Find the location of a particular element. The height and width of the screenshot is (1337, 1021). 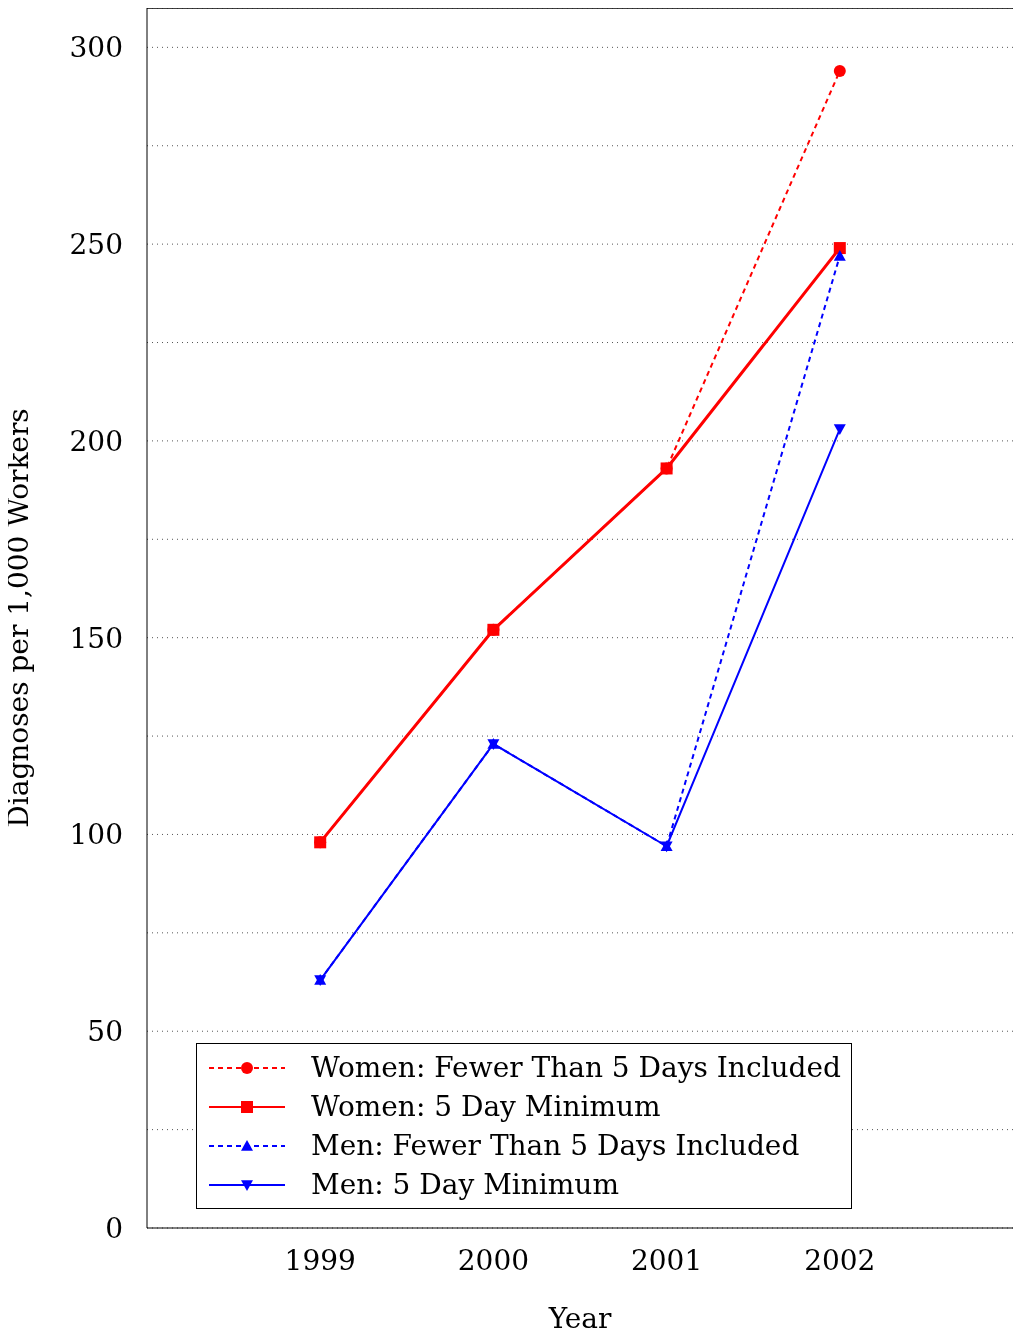

x-tick-label: 2000 is located at coordinates (493, 1260).